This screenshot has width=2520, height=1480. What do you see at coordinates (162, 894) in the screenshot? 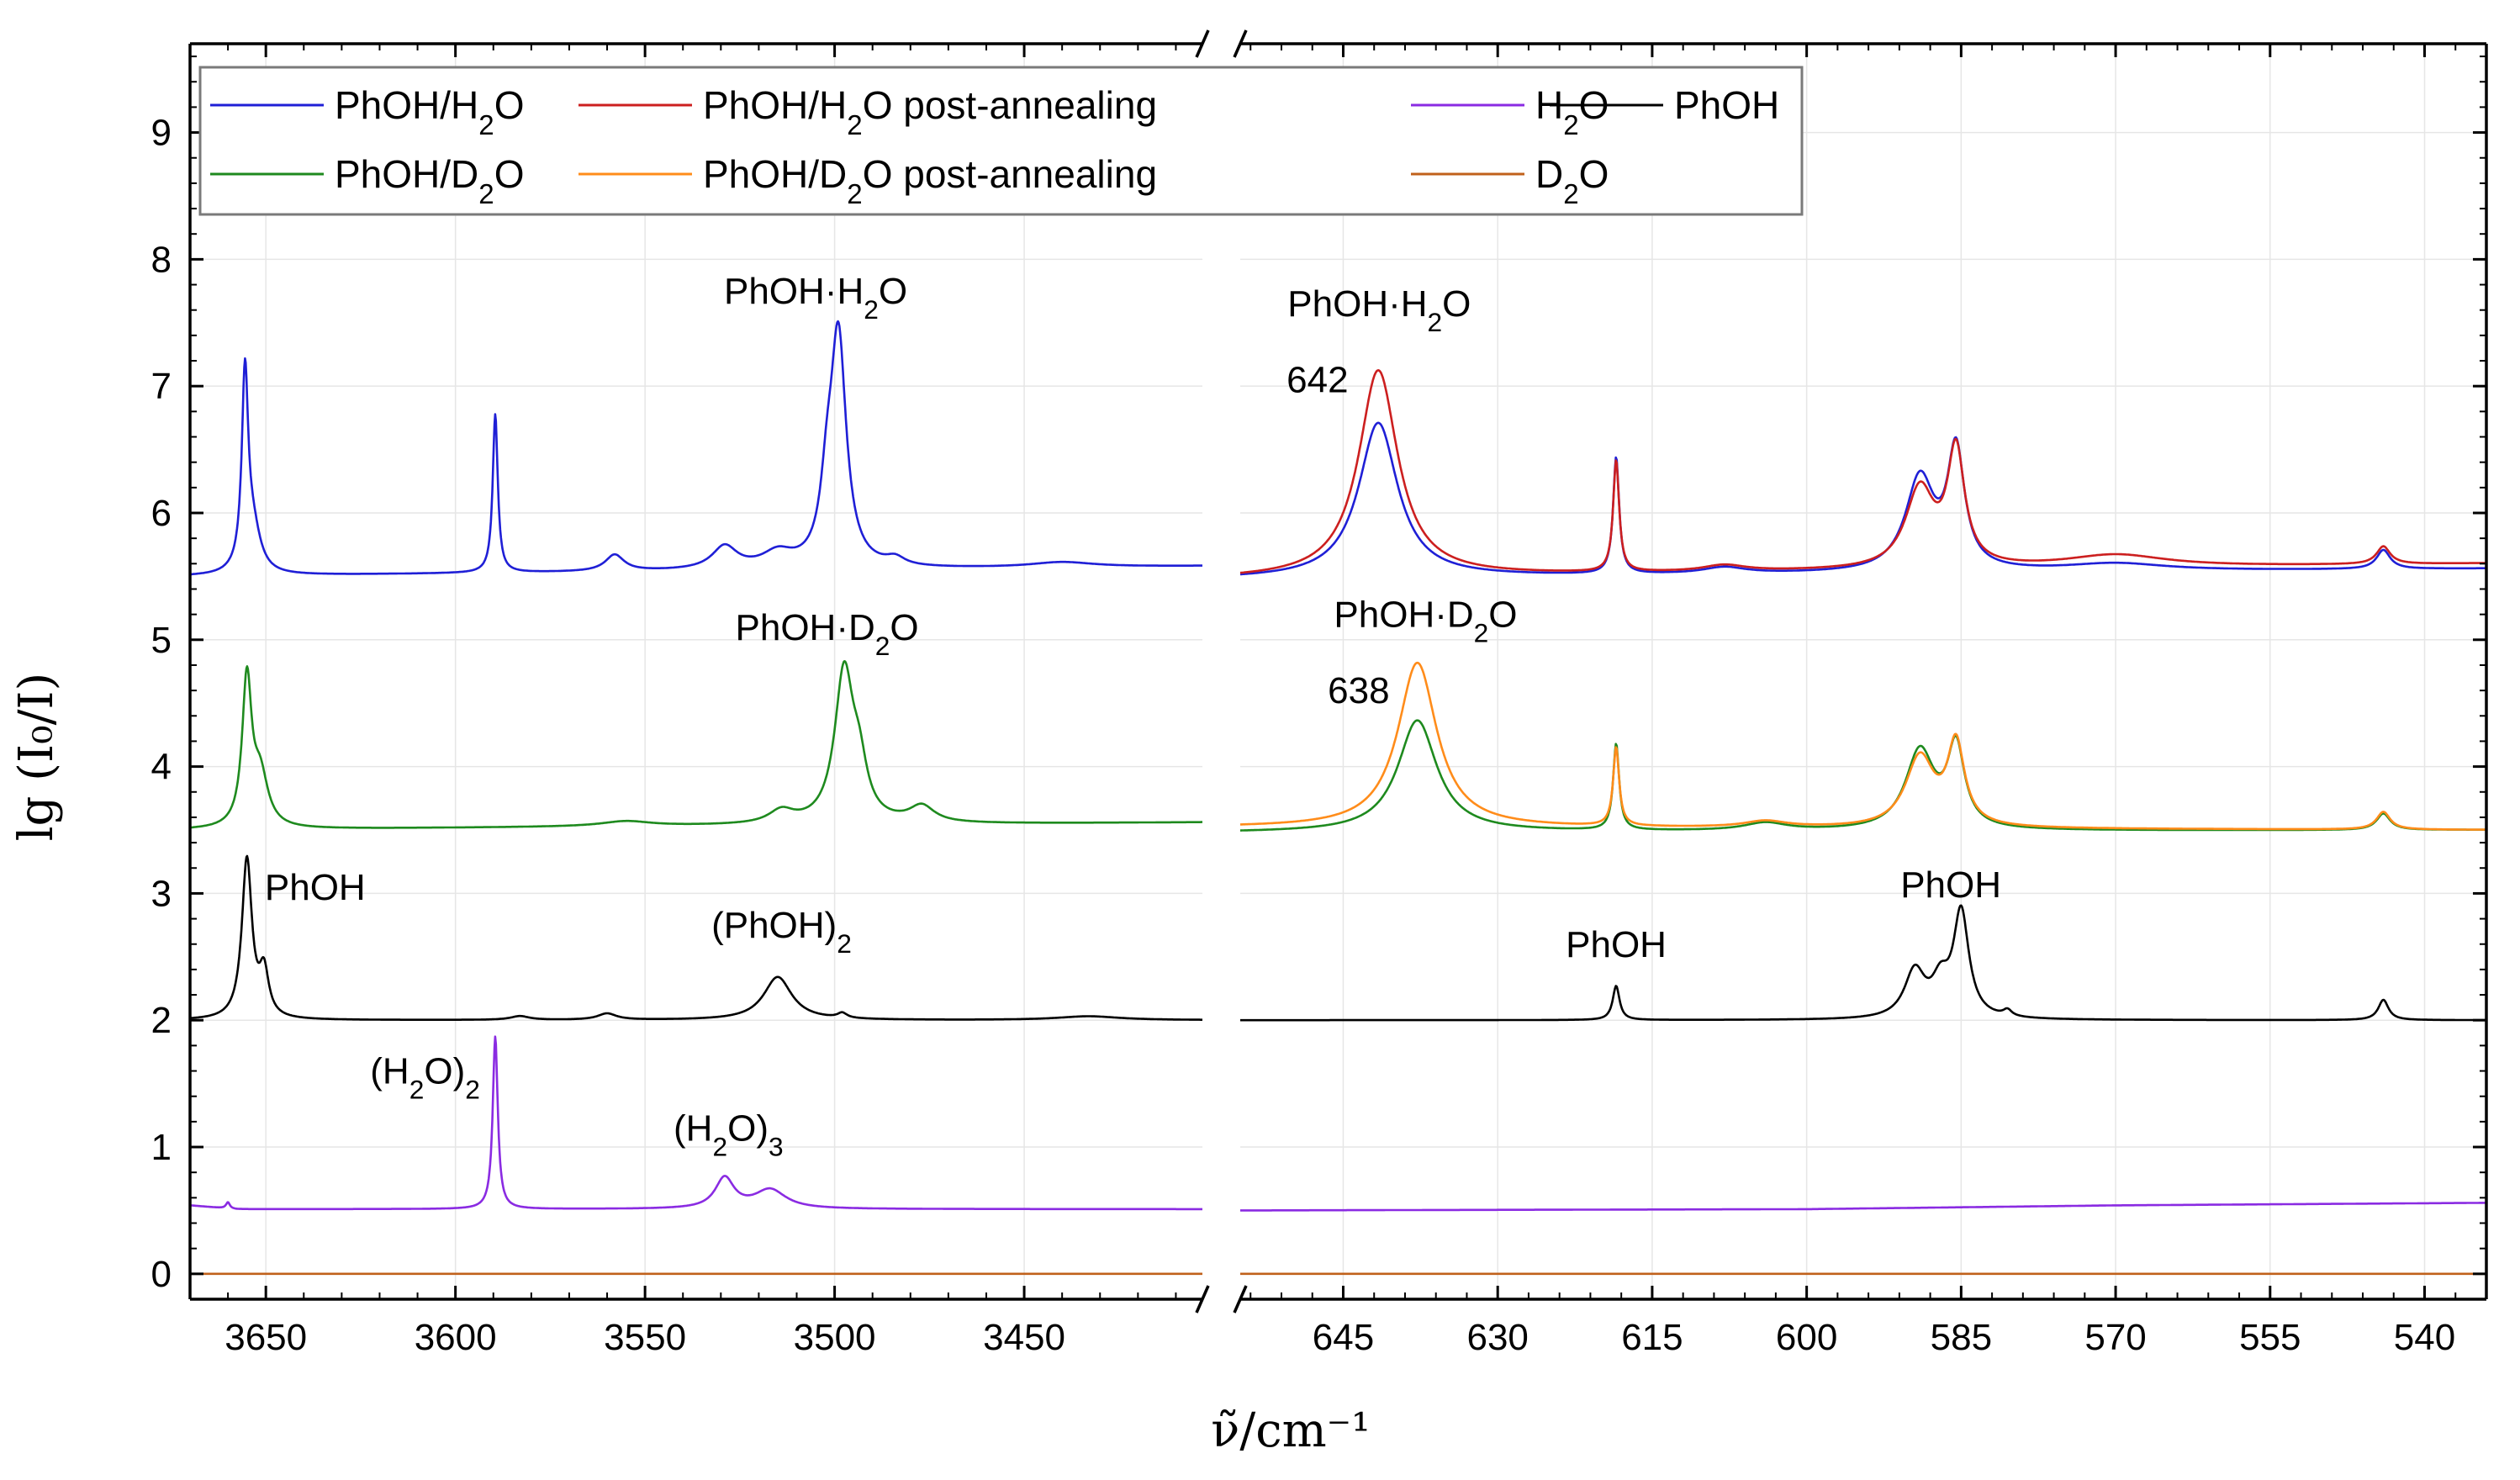
I see `y-tick-label: 3` at bounding box center [162, 894].